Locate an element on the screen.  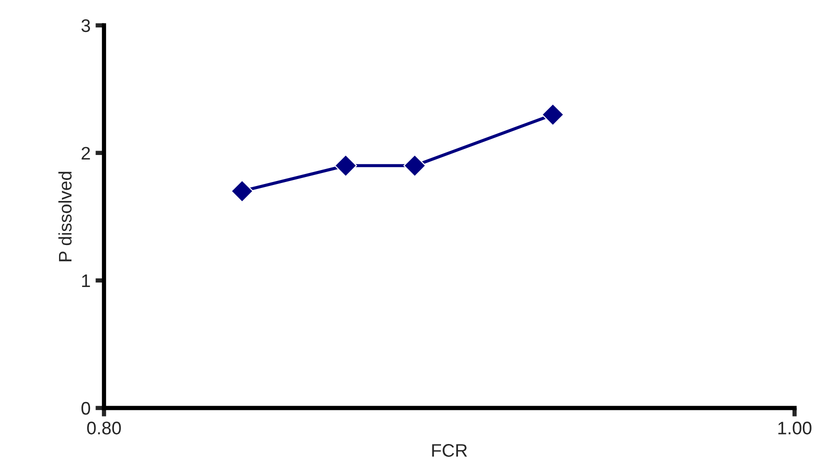
y-axis-title: P dissolved is located at coordinates (65, 217).